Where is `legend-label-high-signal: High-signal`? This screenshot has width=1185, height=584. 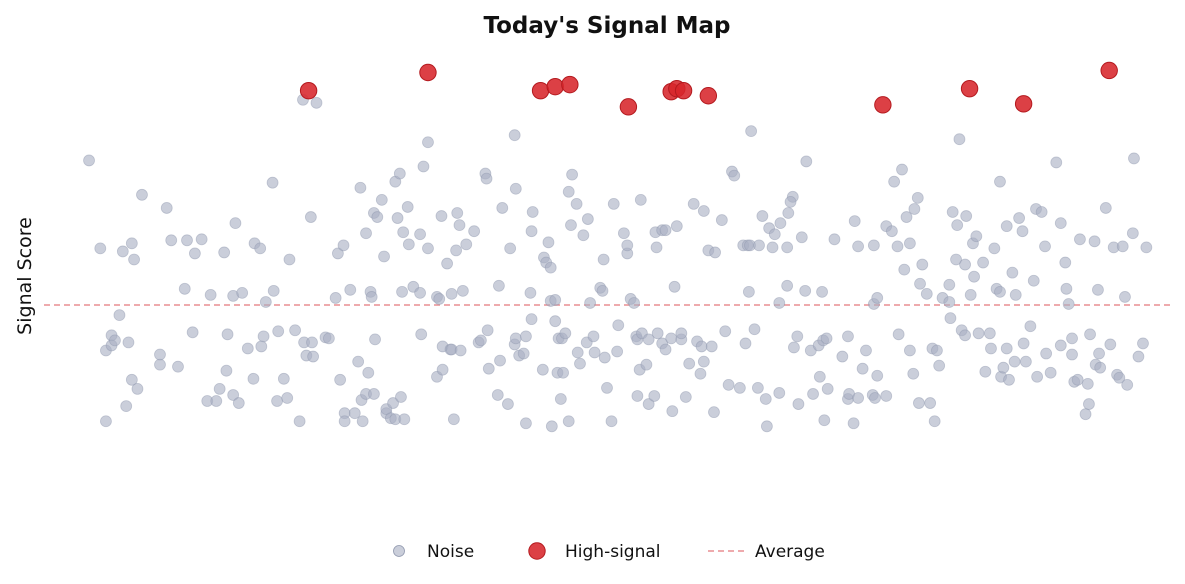
legend-label-high-signal: High-signal is located at coordinates (613, 552).